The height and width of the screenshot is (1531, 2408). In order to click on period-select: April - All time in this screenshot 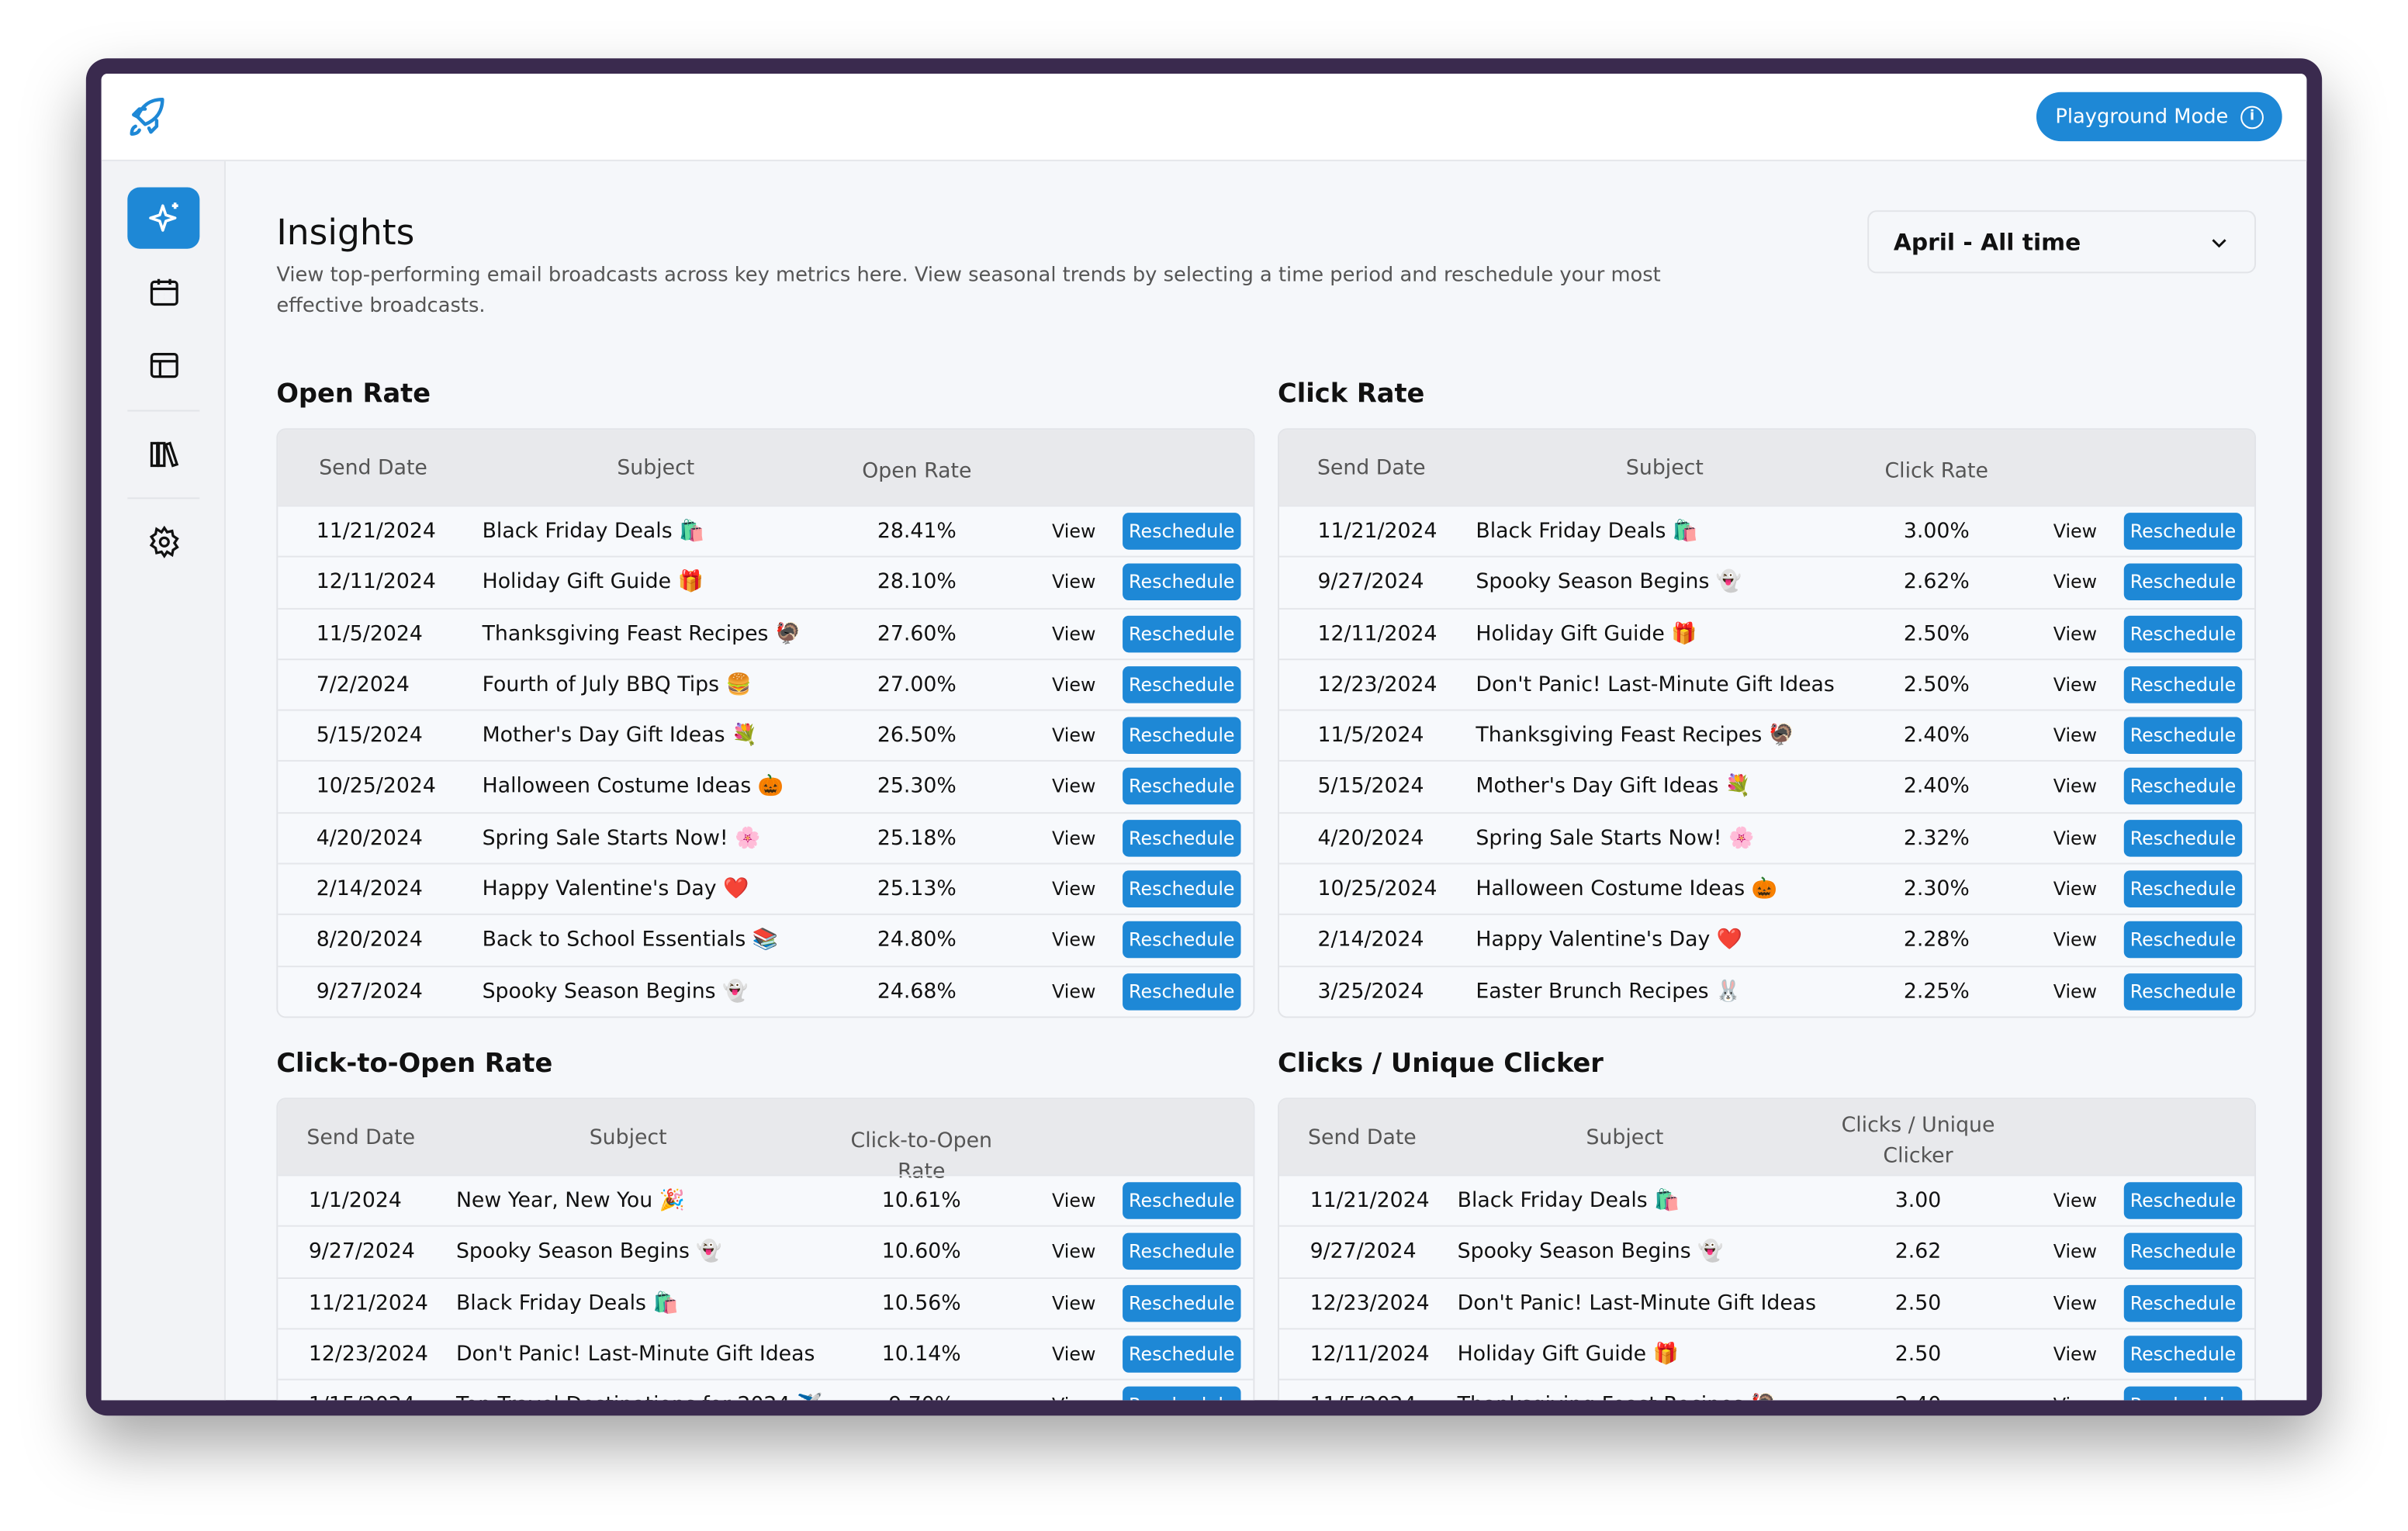, I will do `click(2062, 242)`.